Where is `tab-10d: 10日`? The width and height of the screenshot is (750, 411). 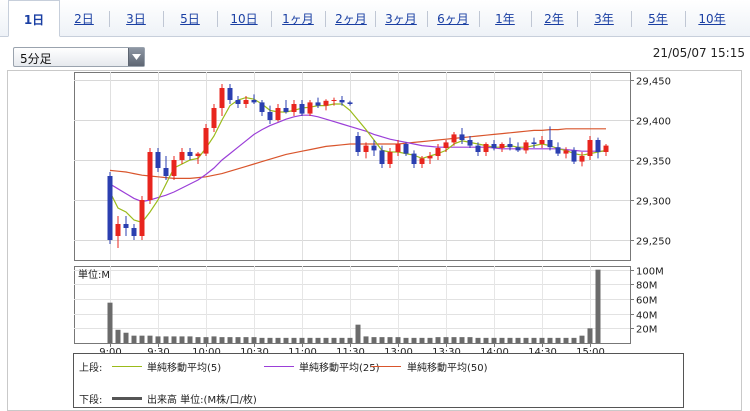
tab-10d: 10日 is located at coordinates (244, 19).